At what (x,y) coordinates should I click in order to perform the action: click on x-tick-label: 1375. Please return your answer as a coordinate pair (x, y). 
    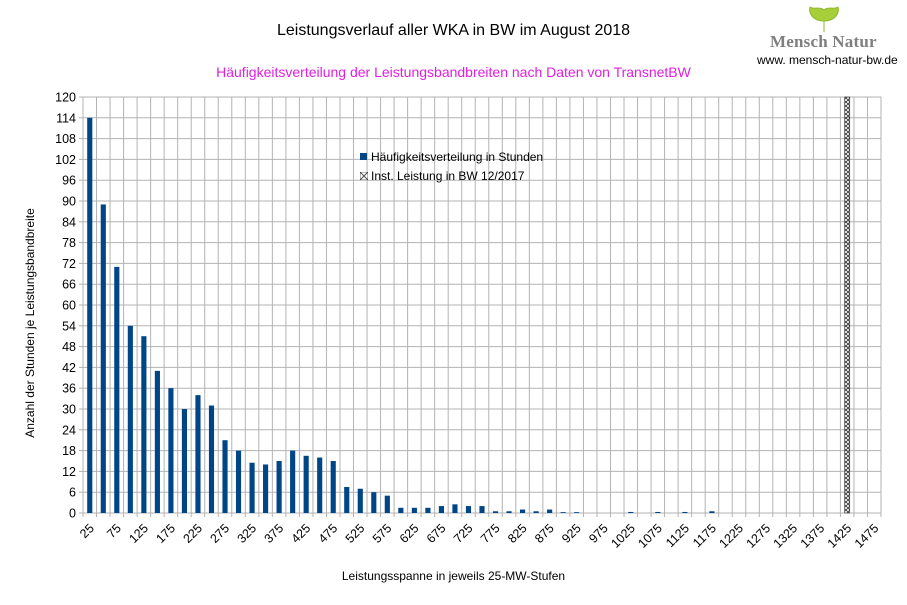
    Looking at the image, I should click on (813, 536).